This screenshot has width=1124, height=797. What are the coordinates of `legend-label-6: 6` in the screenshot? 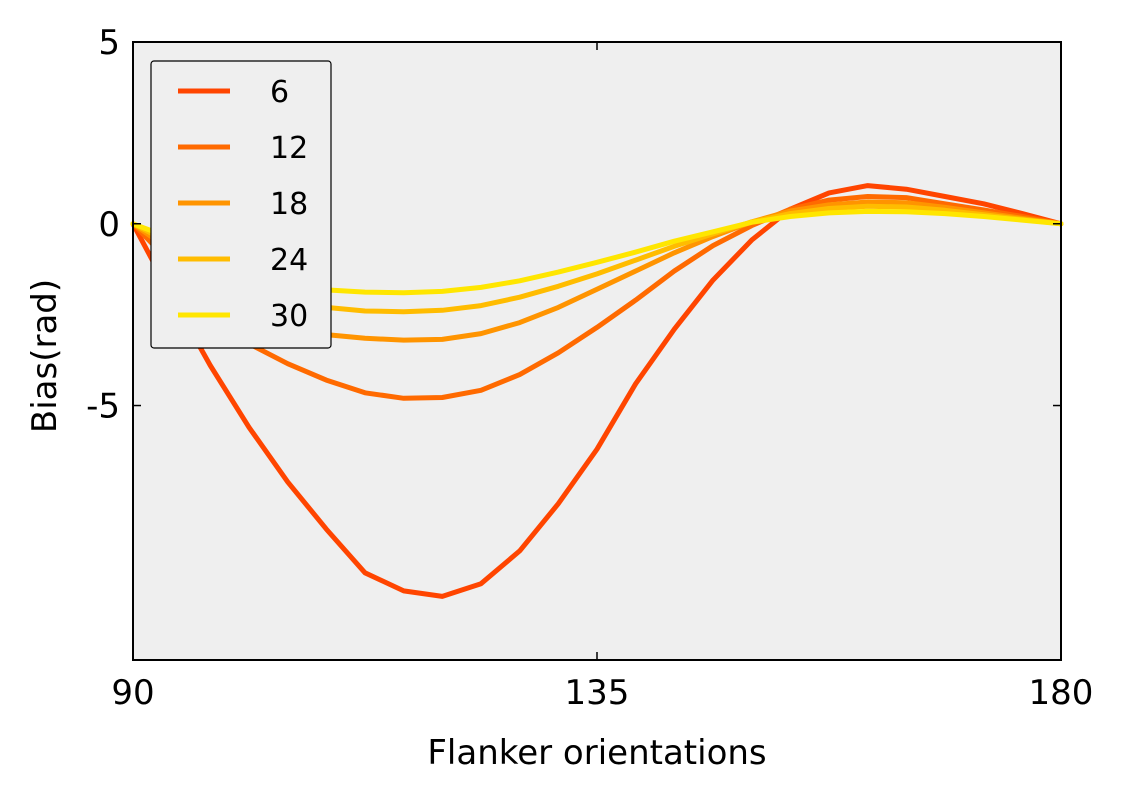 It's located at (279, 92).